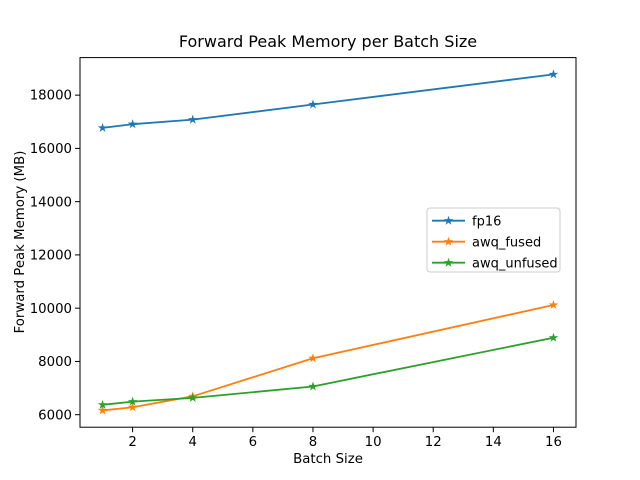 The width and height of the screenshot is (640, 480). Describe the element at coordinates (433, 442) in the screenshot. I see `x-tick-label: 12` at that location.